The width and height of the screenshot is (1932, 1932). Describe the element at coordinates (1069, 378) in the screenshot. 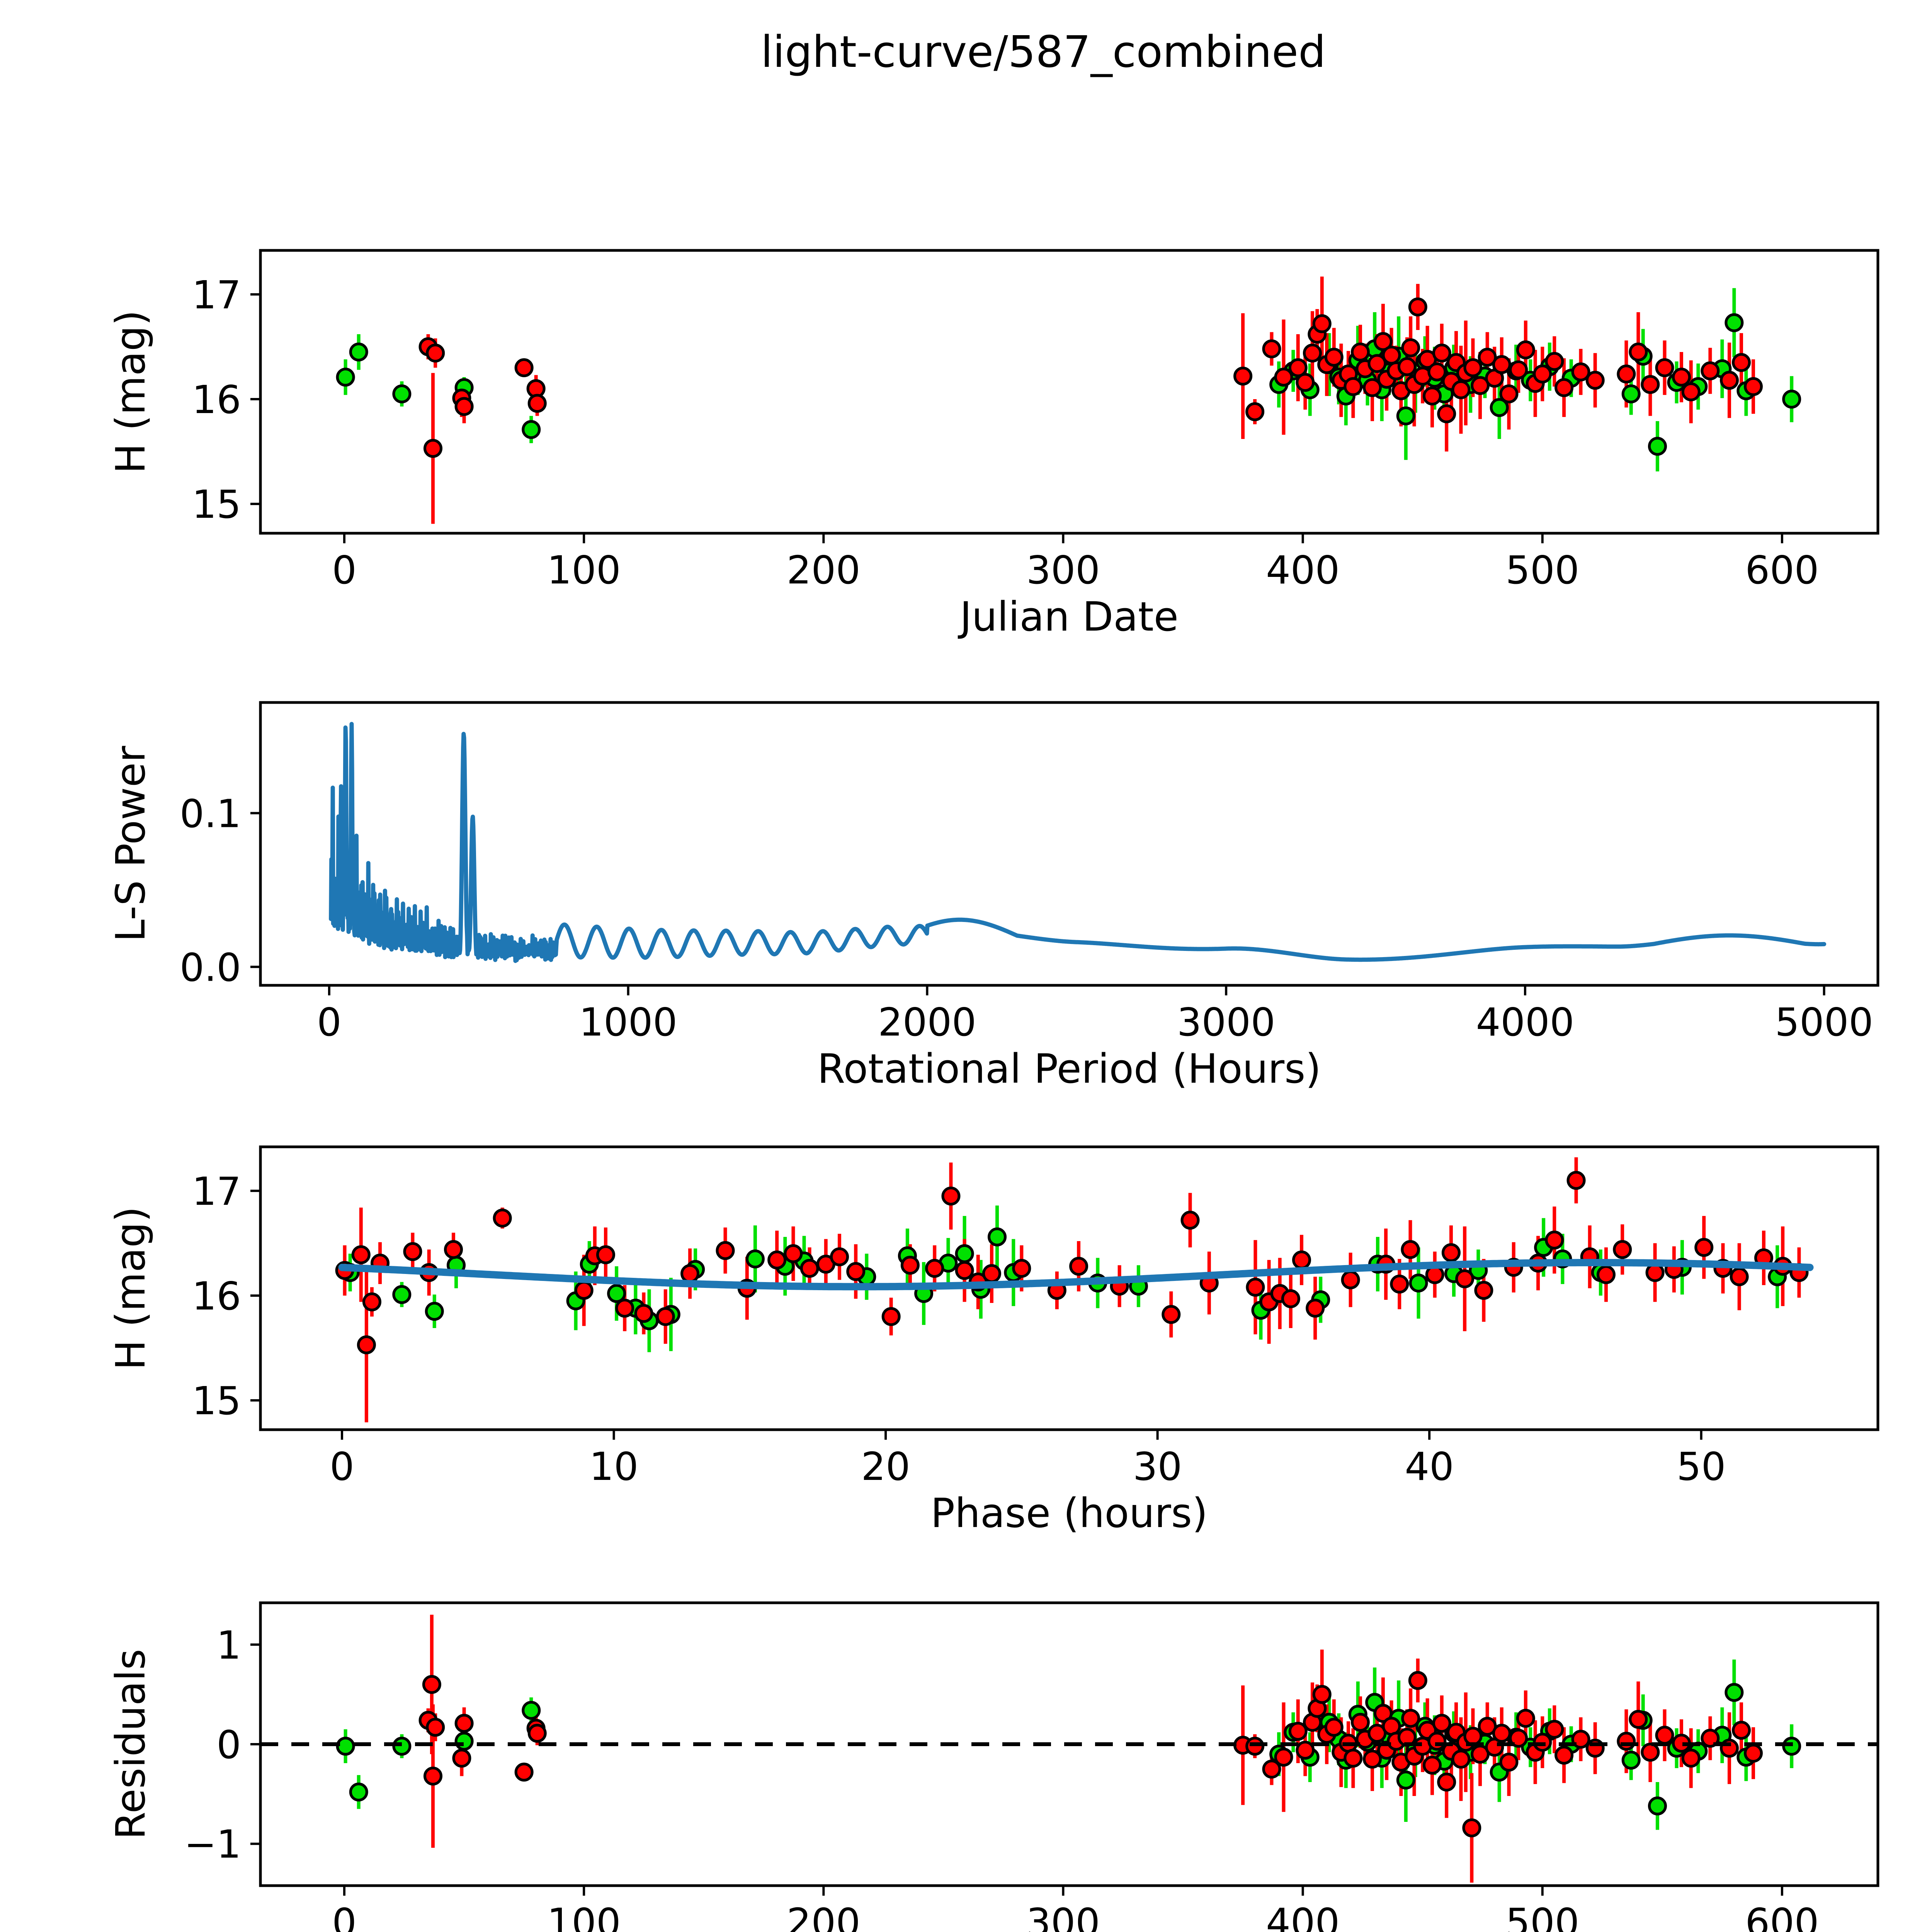

I see `marker-layer` at that location.